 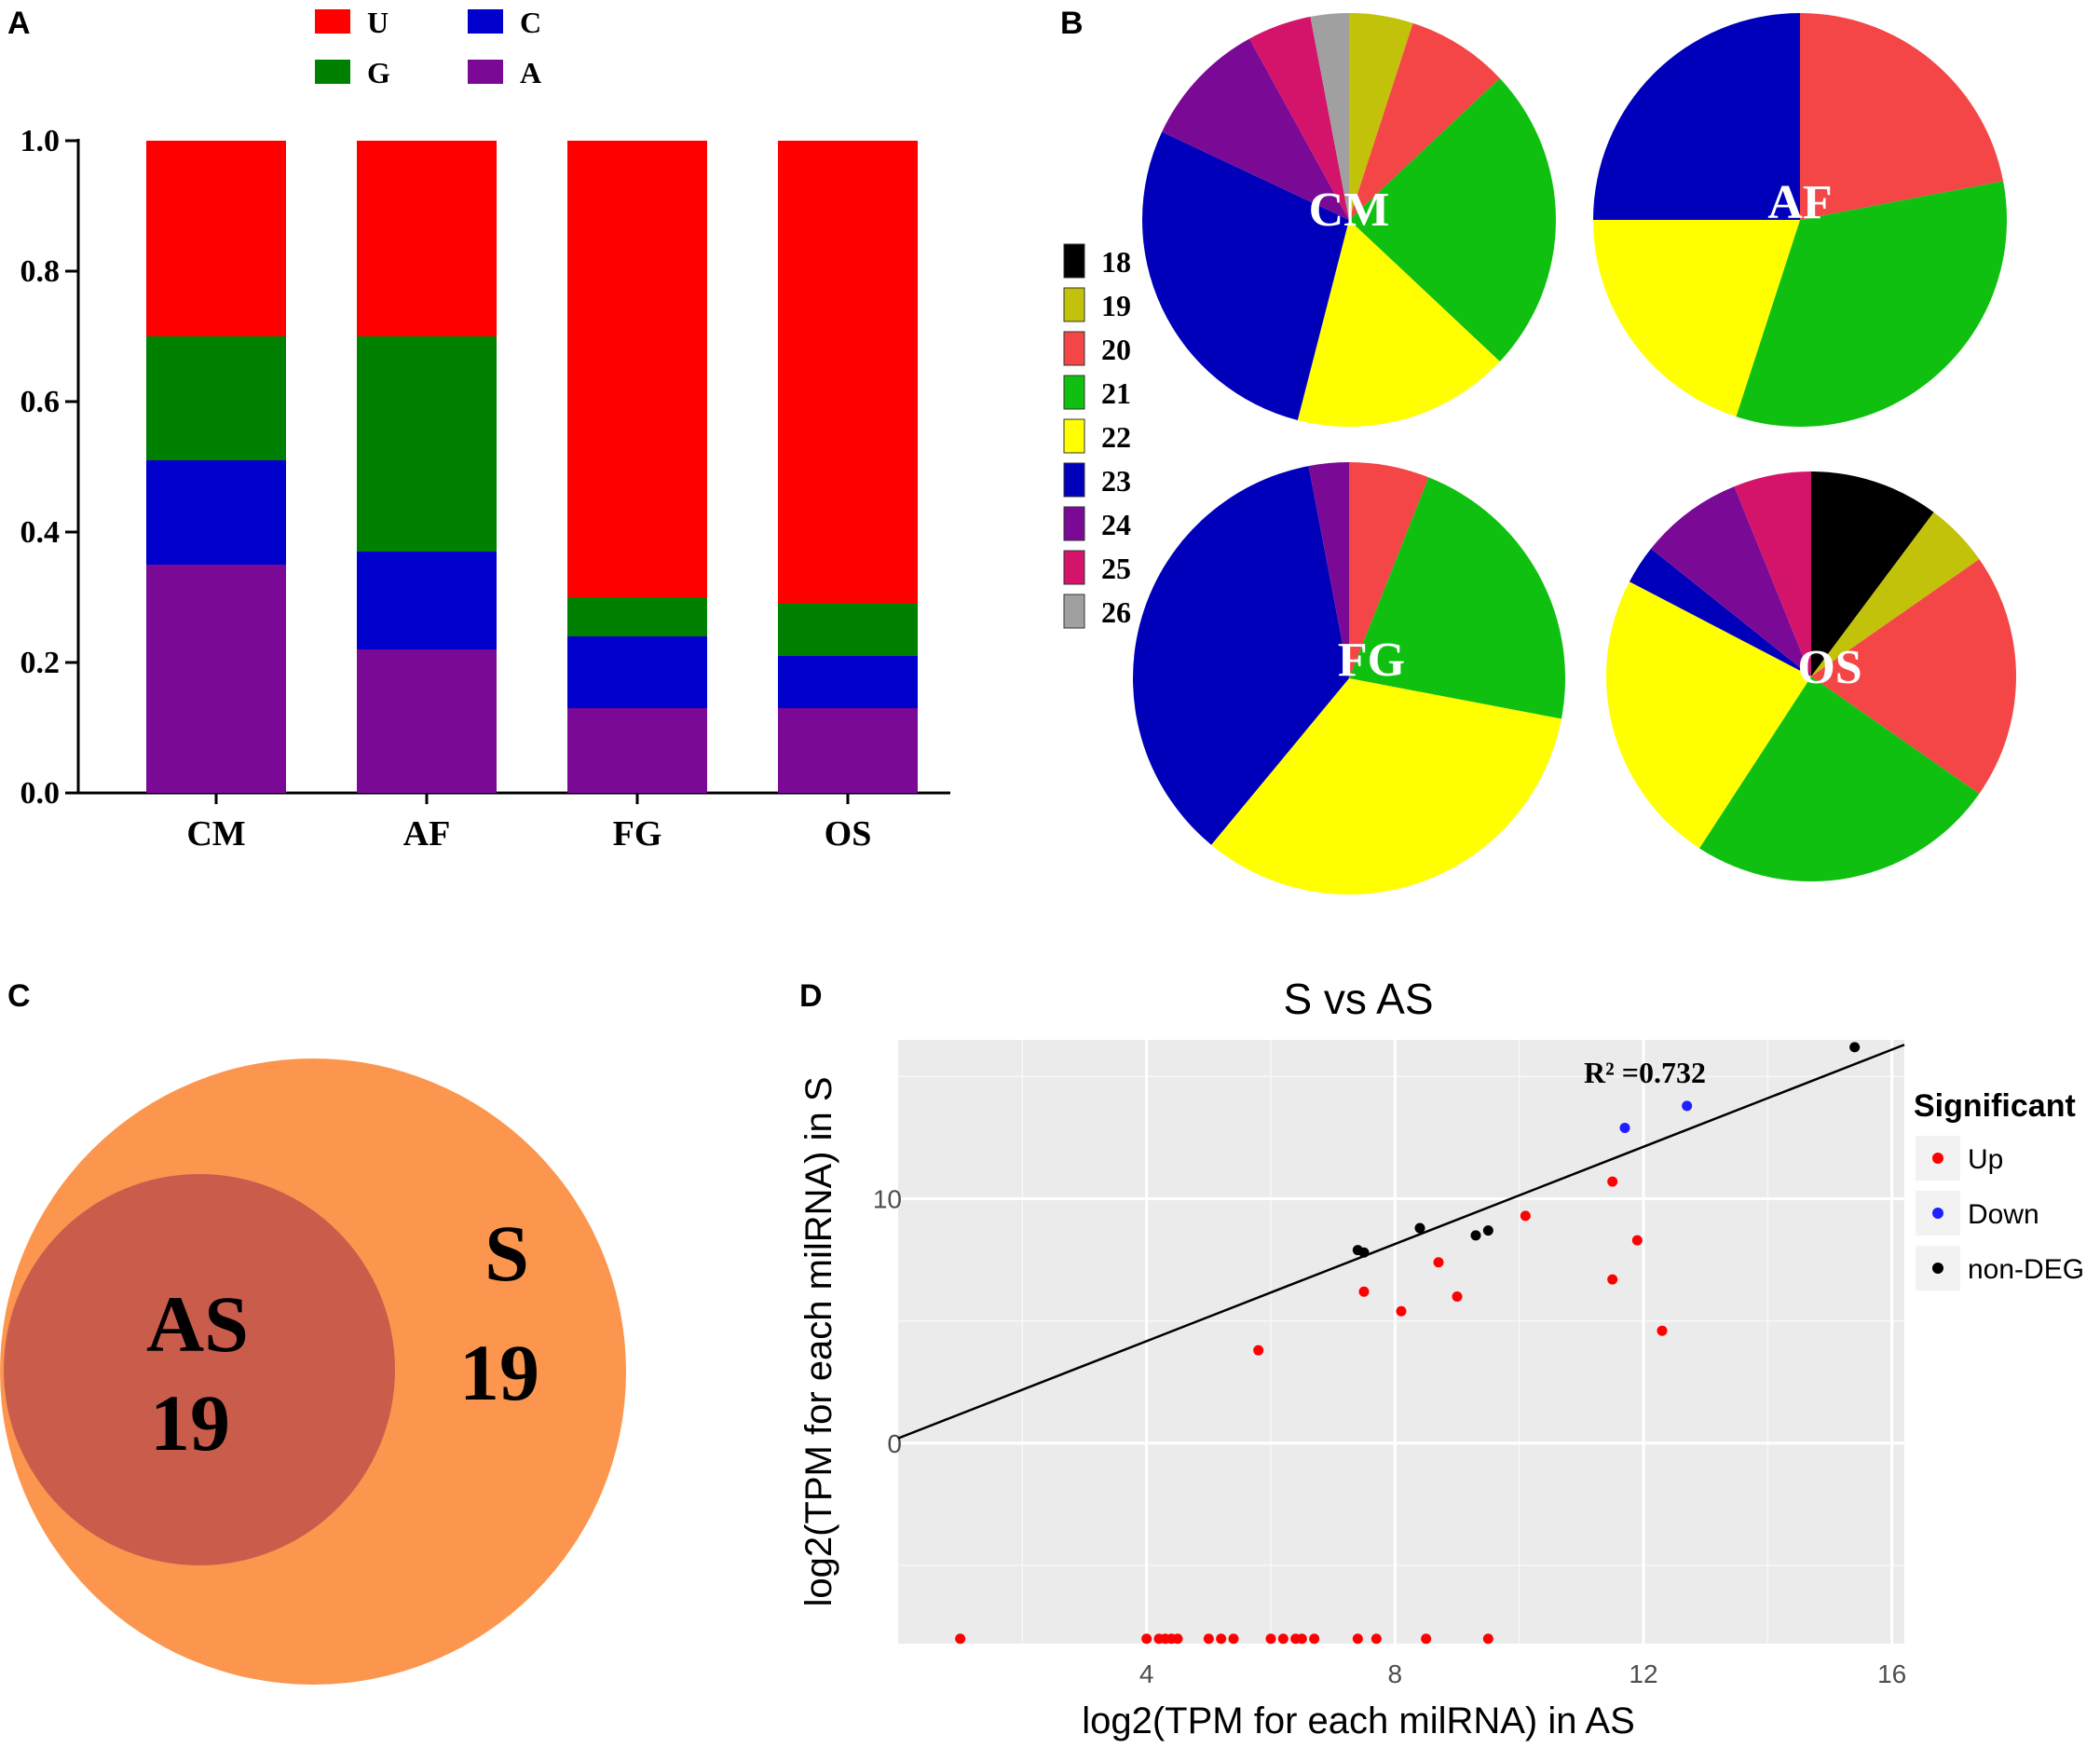 I want to click on r-squared-annotation: R² =0.732, so click(x=1645, y=1072).